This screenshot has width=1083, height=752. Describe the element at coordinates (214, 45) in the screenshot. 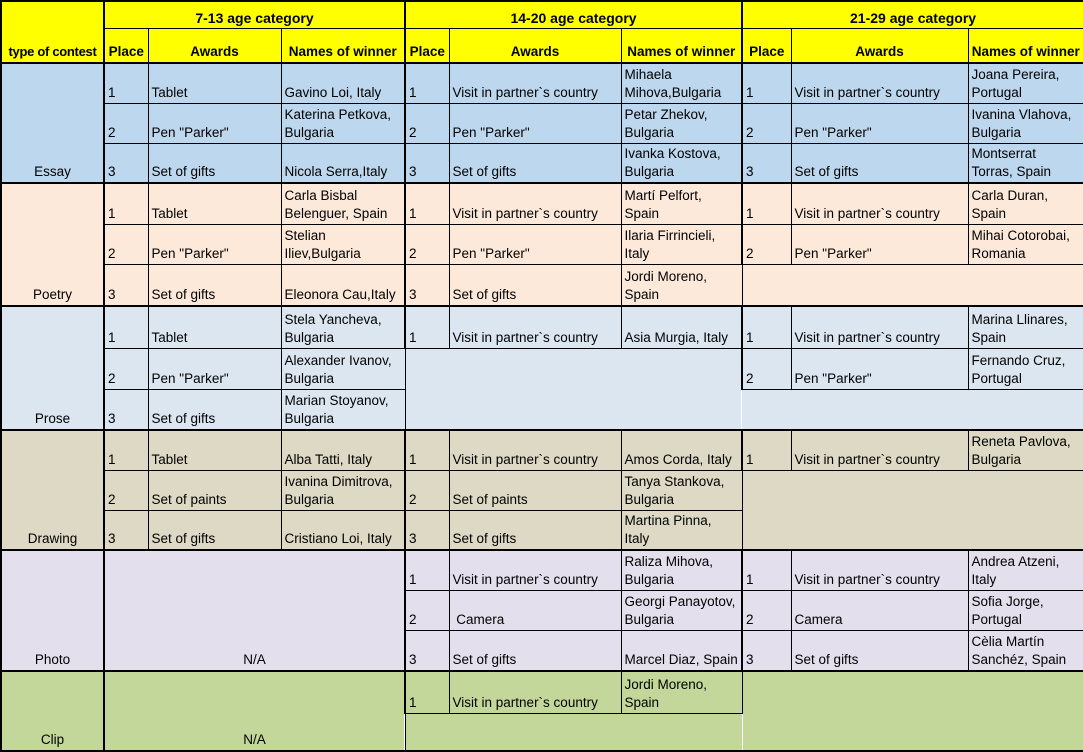

I see `column-header-awards-1: Awards` at that location.